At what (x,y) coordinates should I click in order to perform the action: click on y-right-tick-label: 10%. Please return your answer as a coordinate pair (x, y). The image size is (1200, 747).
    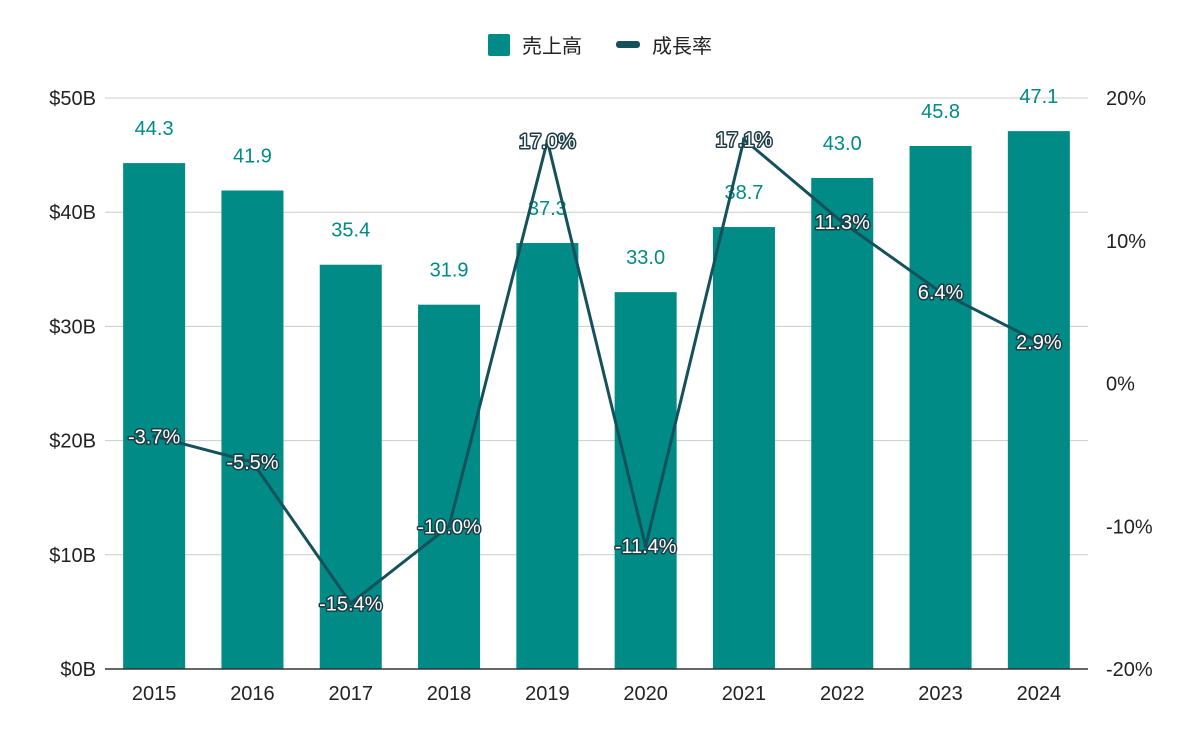
    Looking at the image, I should click on (1126, 242).